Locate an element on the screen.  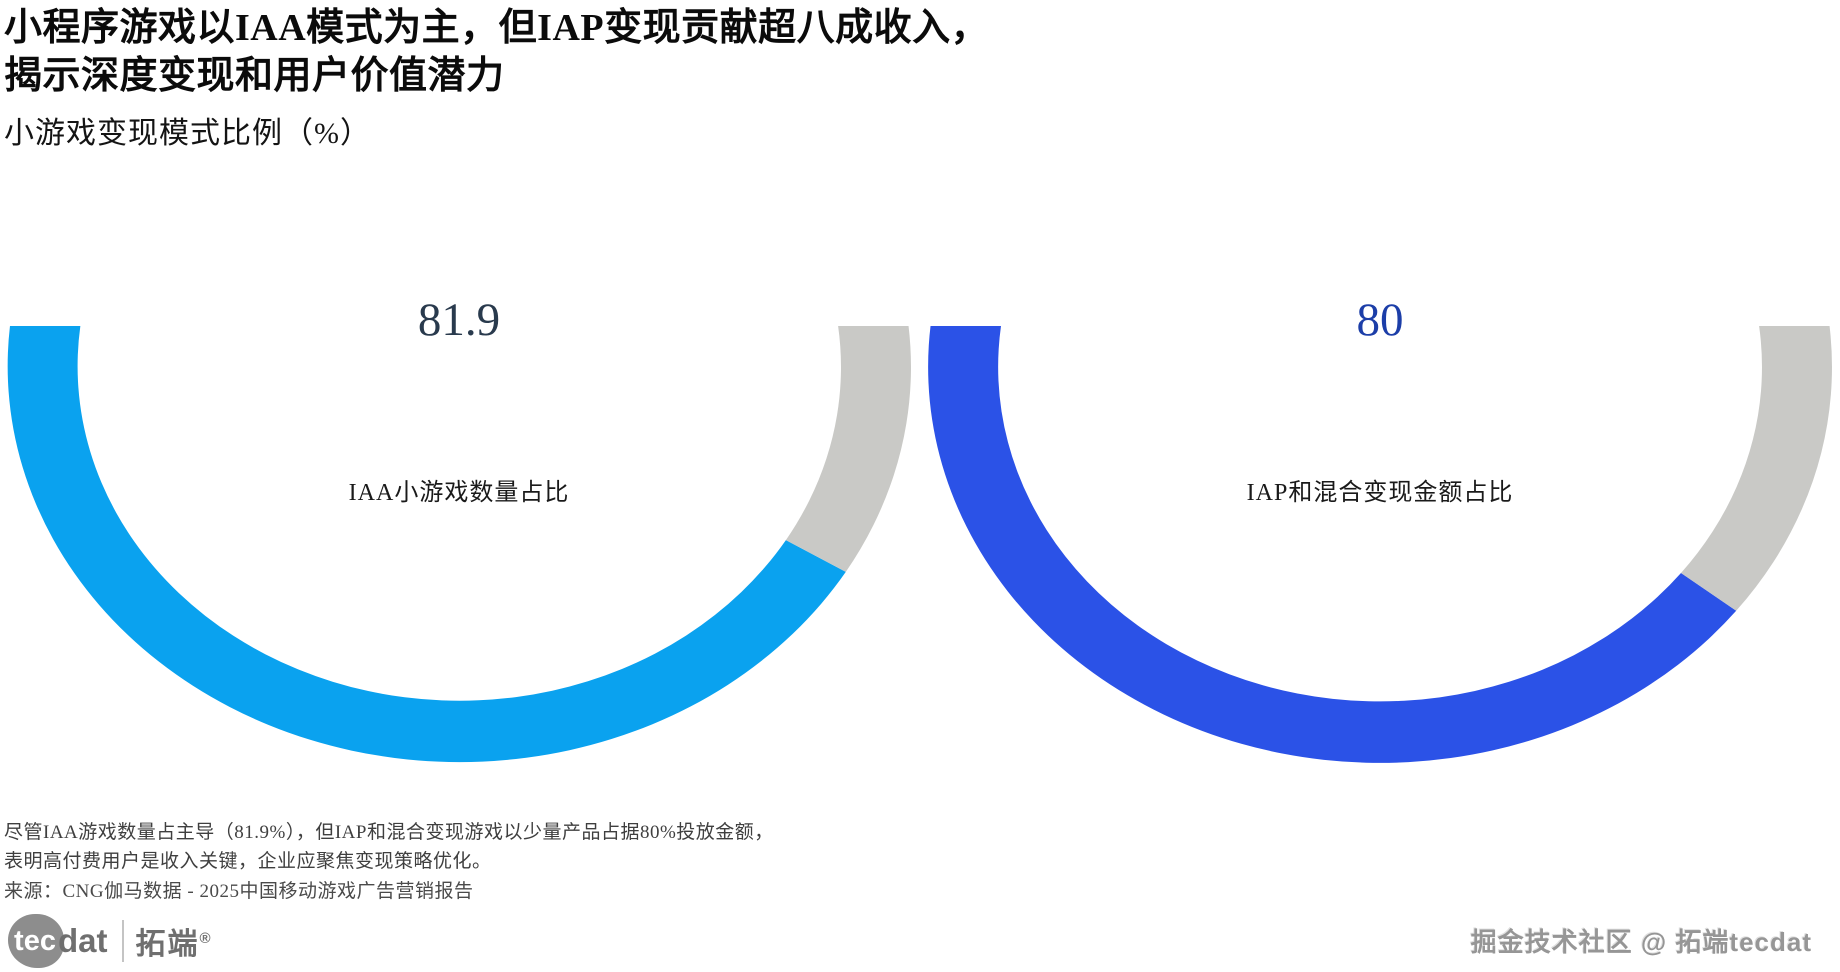
chart-subtitle: 小游戏变现模式比例（%） is located at coordinates (187, 133).